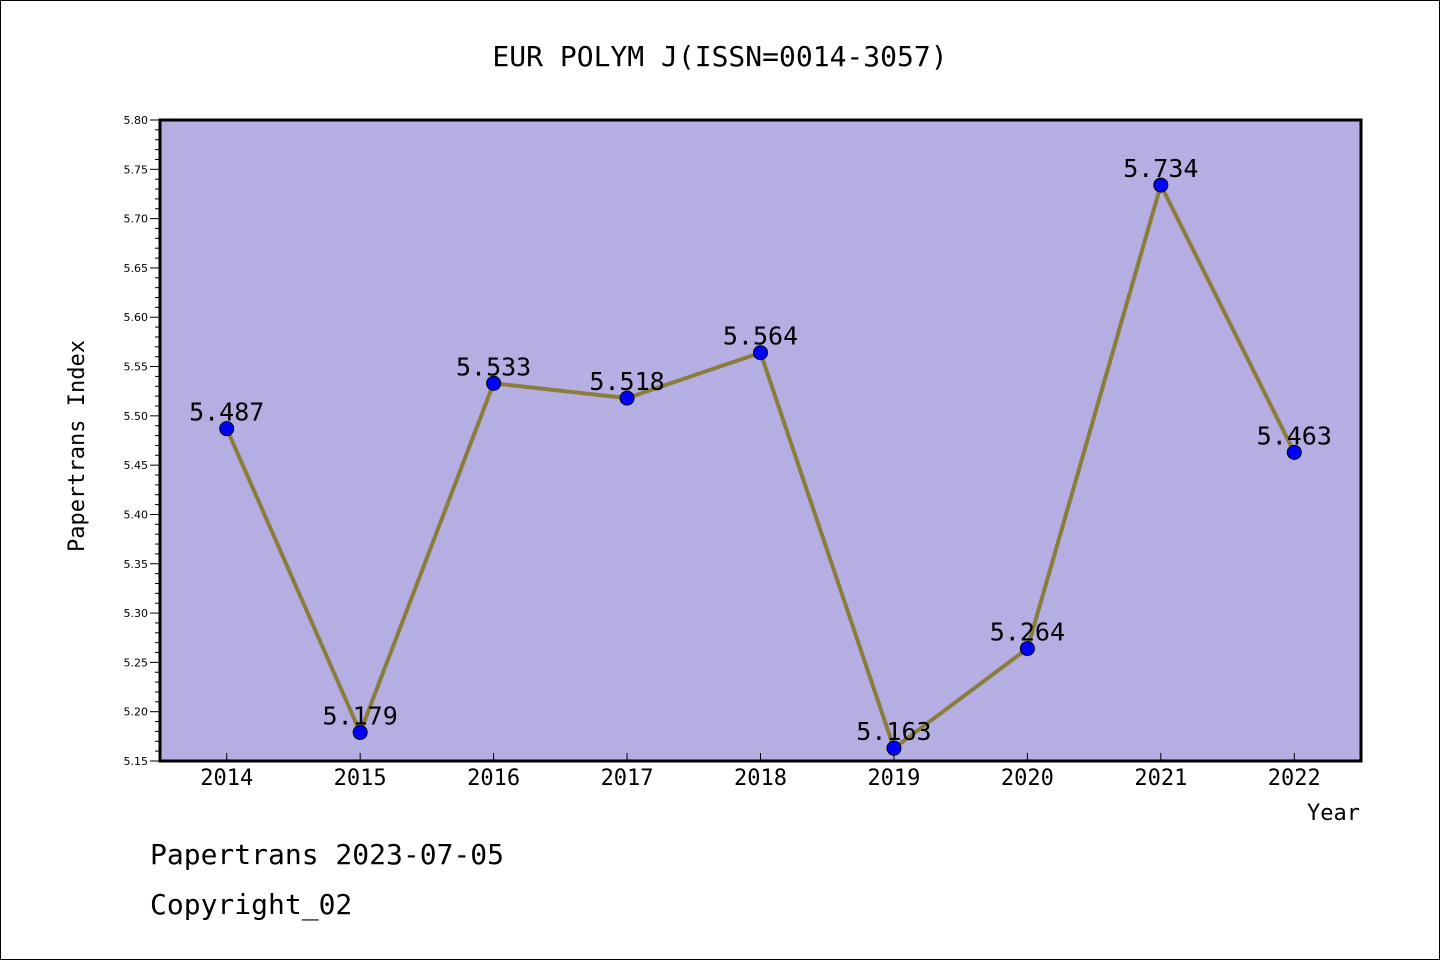 This screenshot has width=1440, height=960. Describe the element at coordinates (1160, 778) in the screenshot. I see `x-tick-label: 2021` at that location.